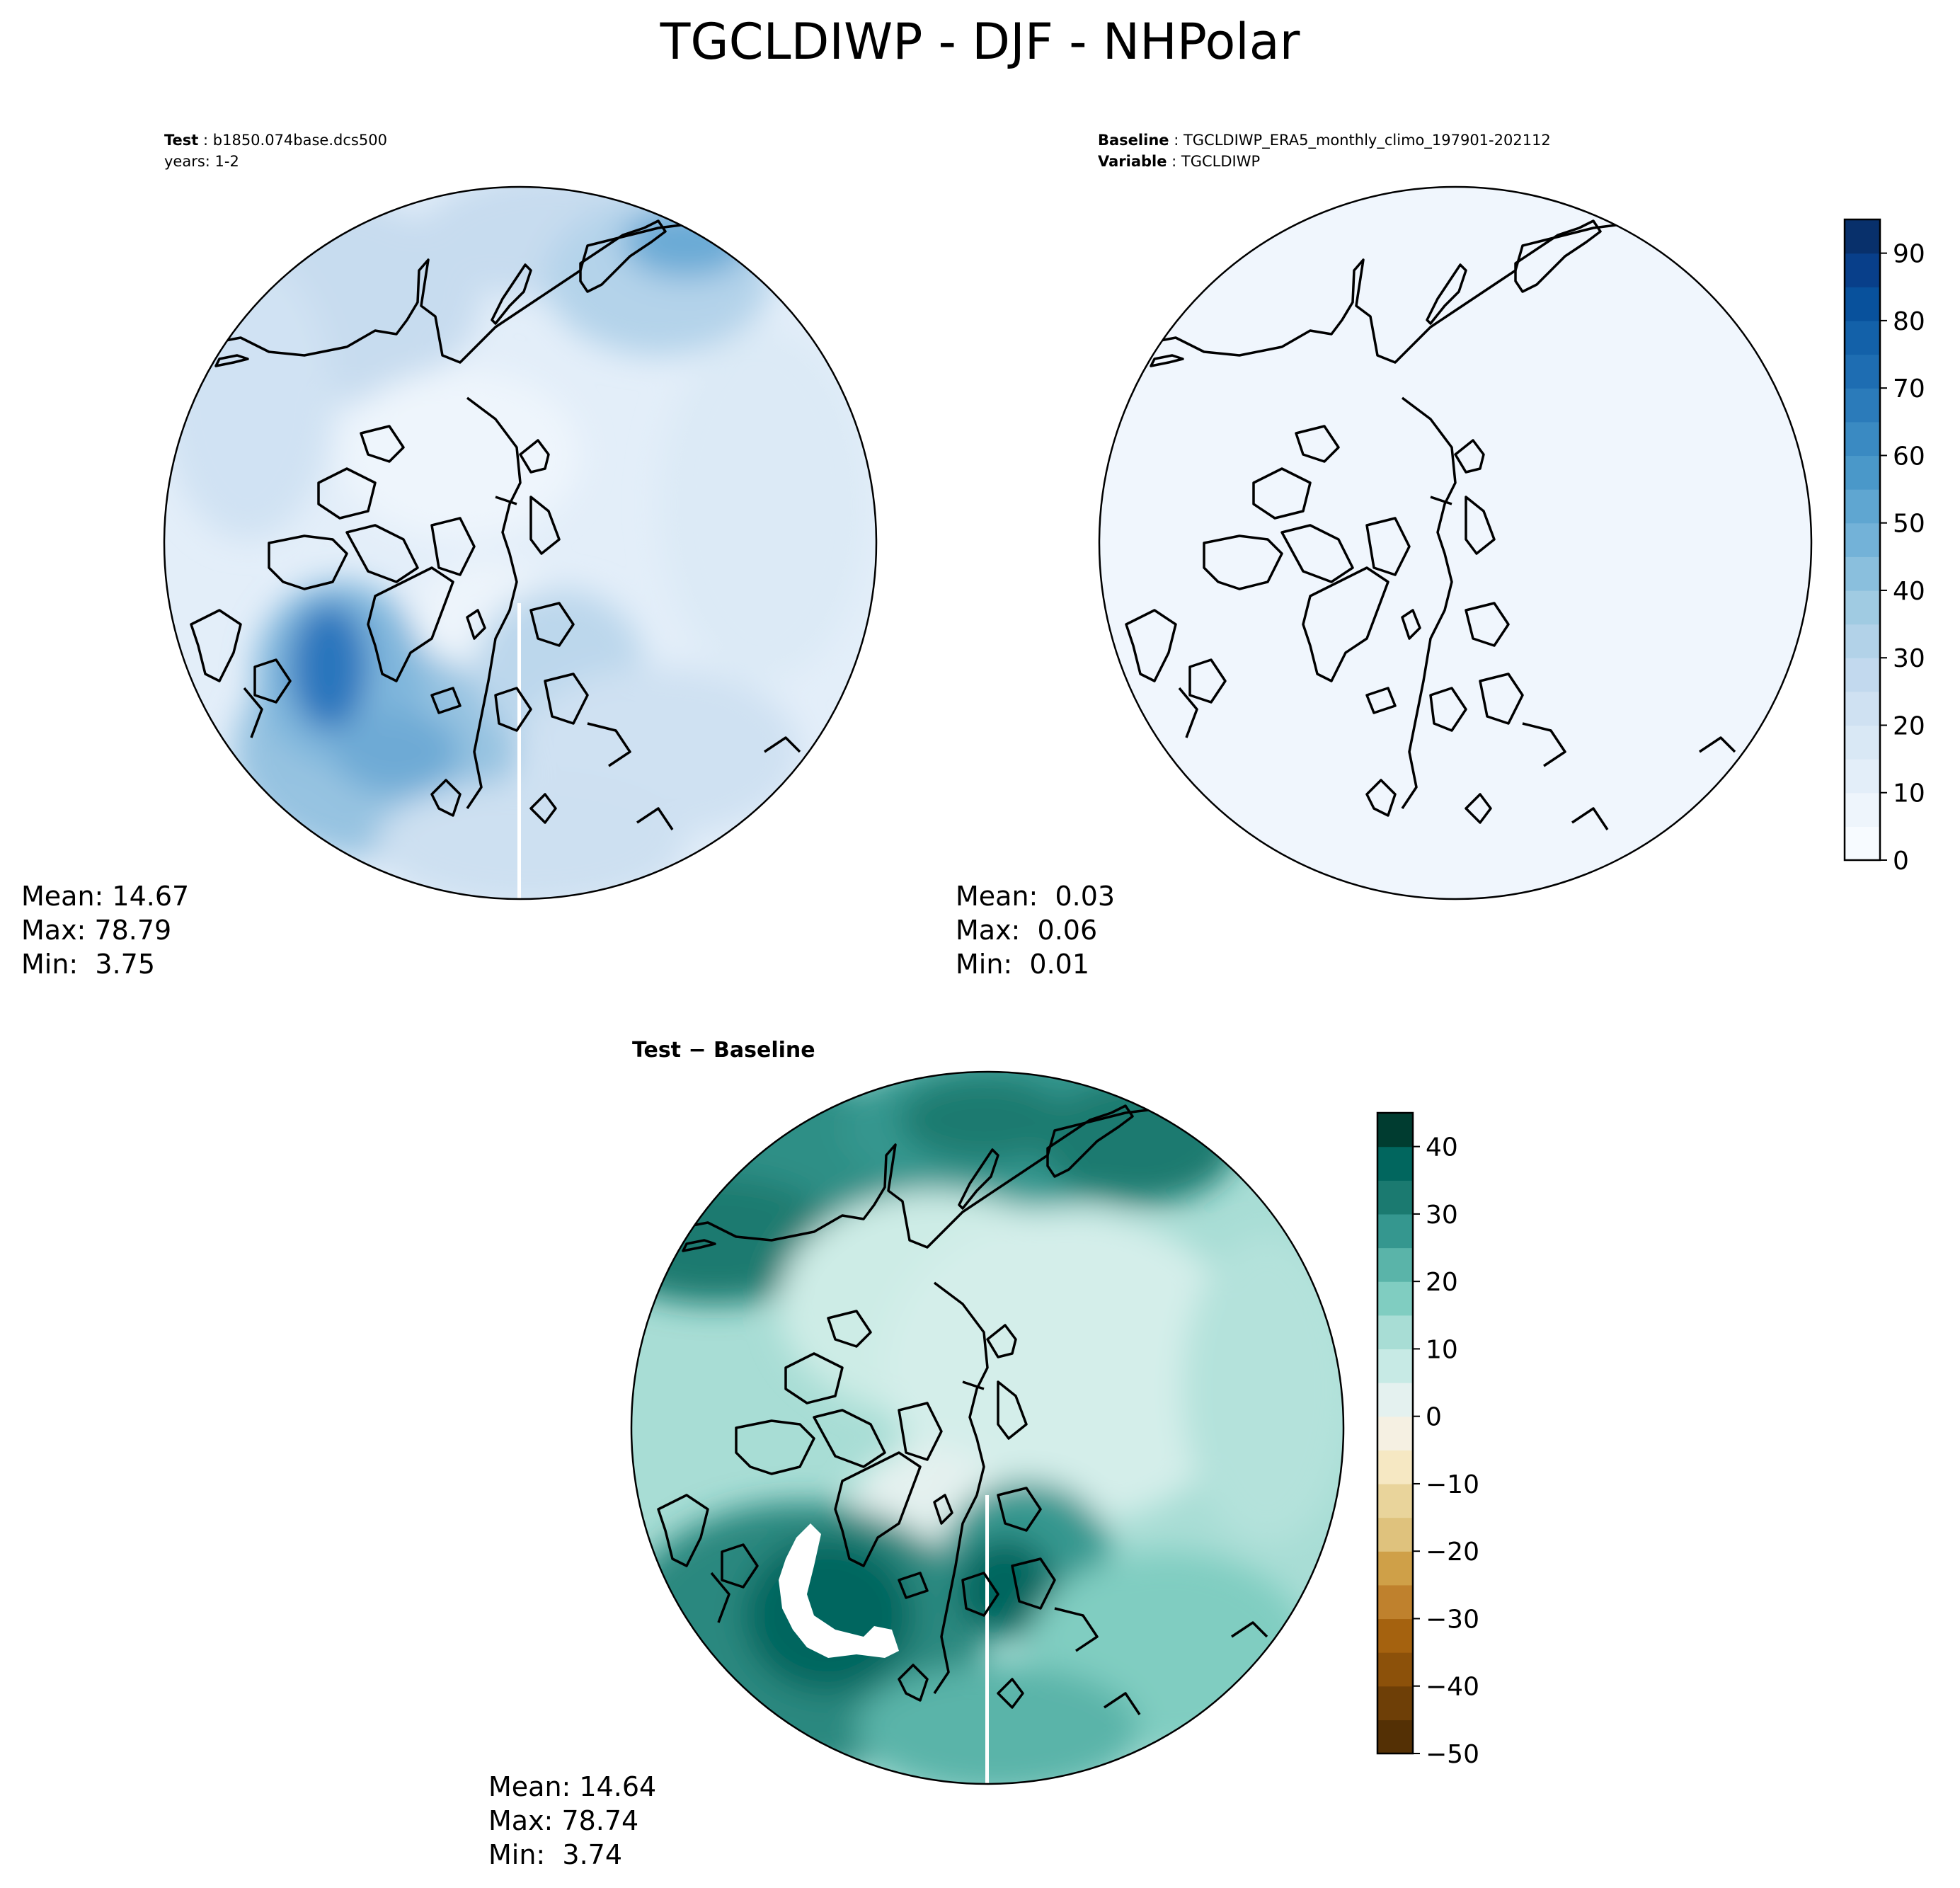  What do you see at coordinates (1427, 521) in the screenshot?
I see `baseline-coastlines` at bounding box center [1427, 521].